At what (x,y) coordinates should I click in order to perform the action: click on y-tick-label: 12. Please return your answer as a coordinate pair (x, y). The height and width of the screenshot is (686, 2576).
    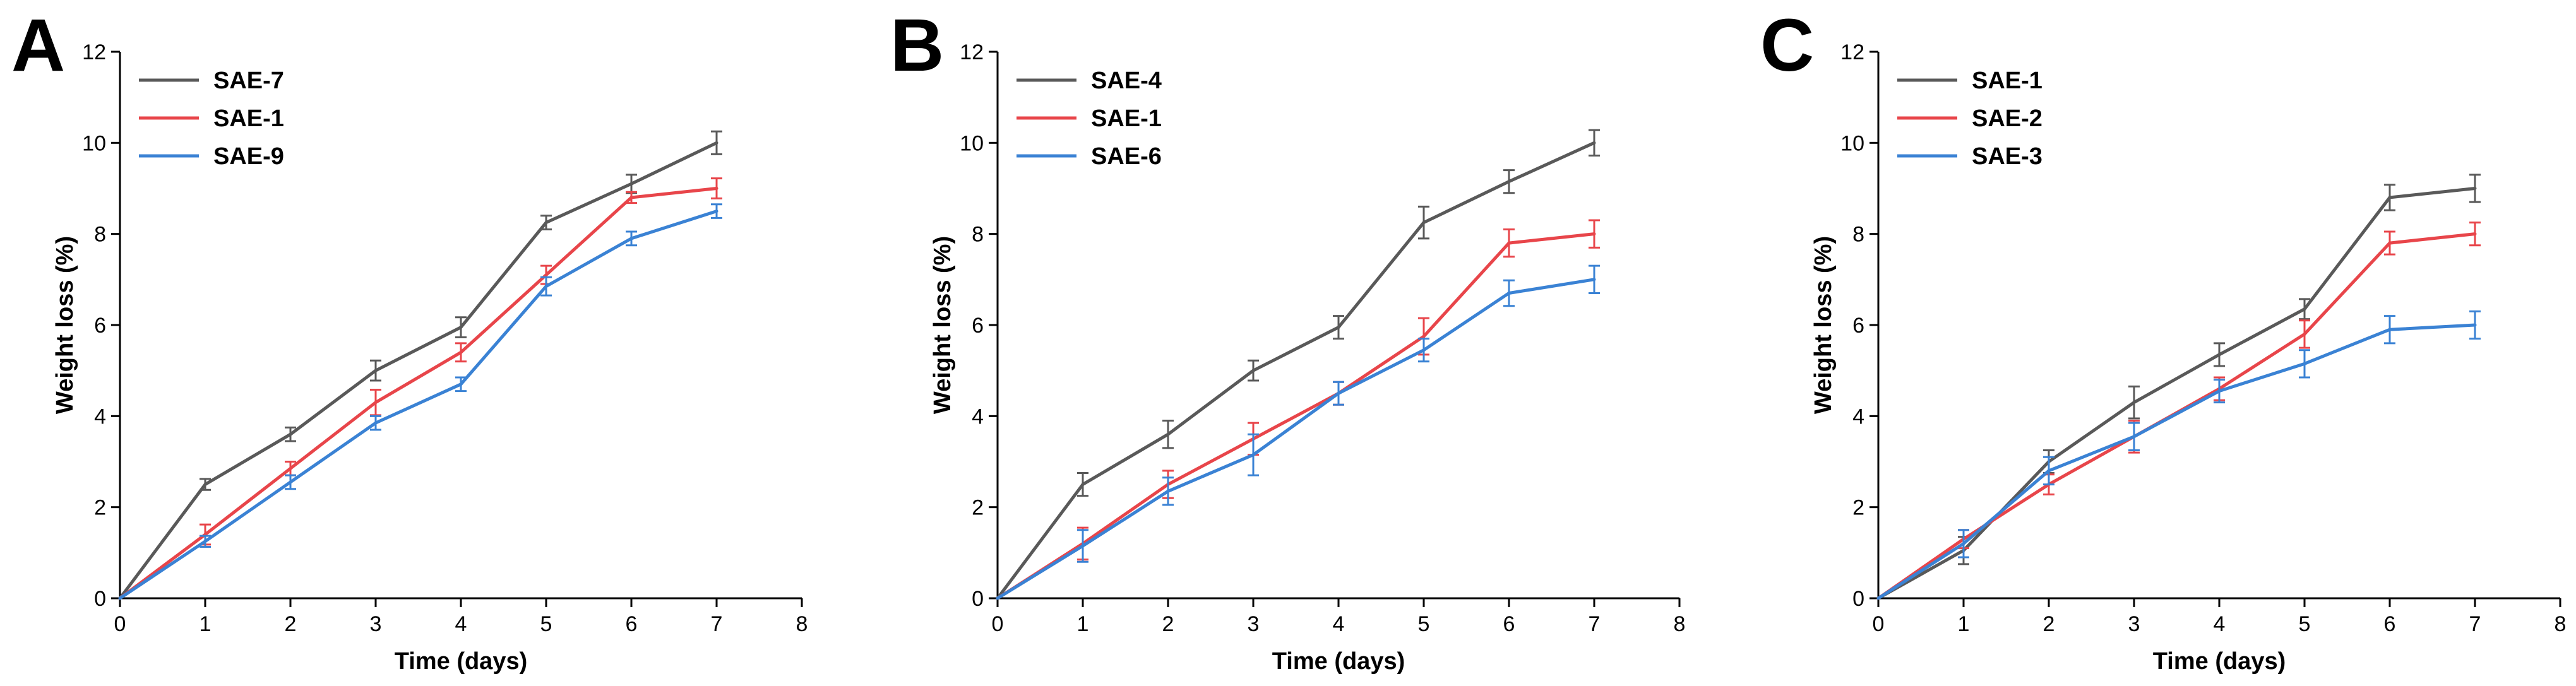
    Looking at the image, I should click on (1852, 52).